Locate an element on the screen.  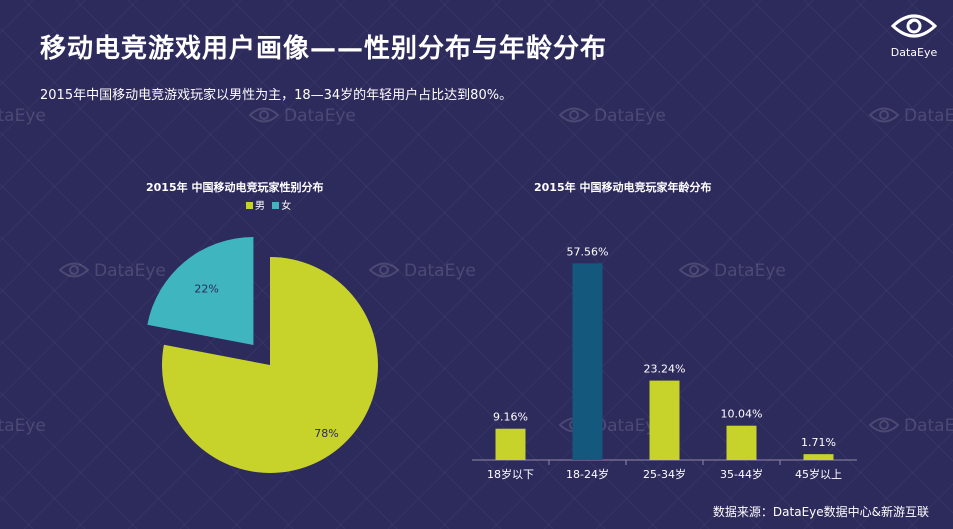
pie-slice-female is located at coordinates (200, 290).